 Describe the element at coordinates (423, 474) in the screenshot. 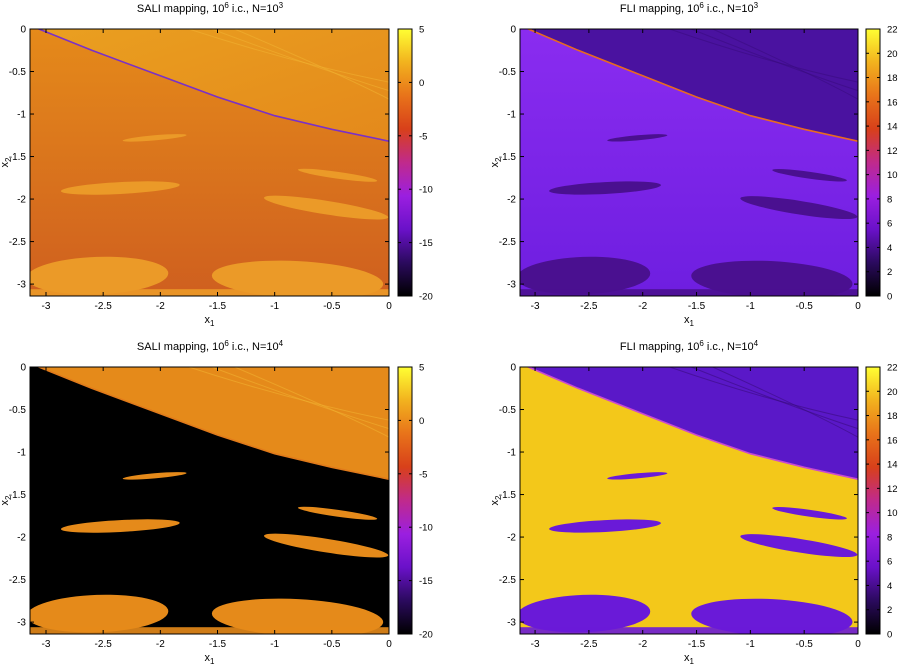

I see `colorbar-tick-label: -5` at that location.